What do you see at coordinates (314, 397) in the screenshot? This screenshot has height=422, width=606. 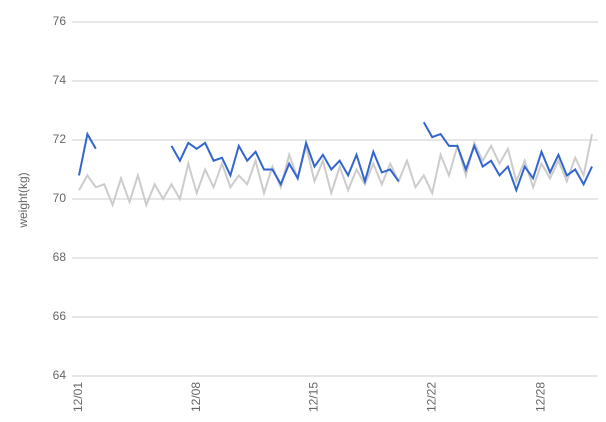 I see `x-tick-label: 12/15` at bounding box center [314, 397].